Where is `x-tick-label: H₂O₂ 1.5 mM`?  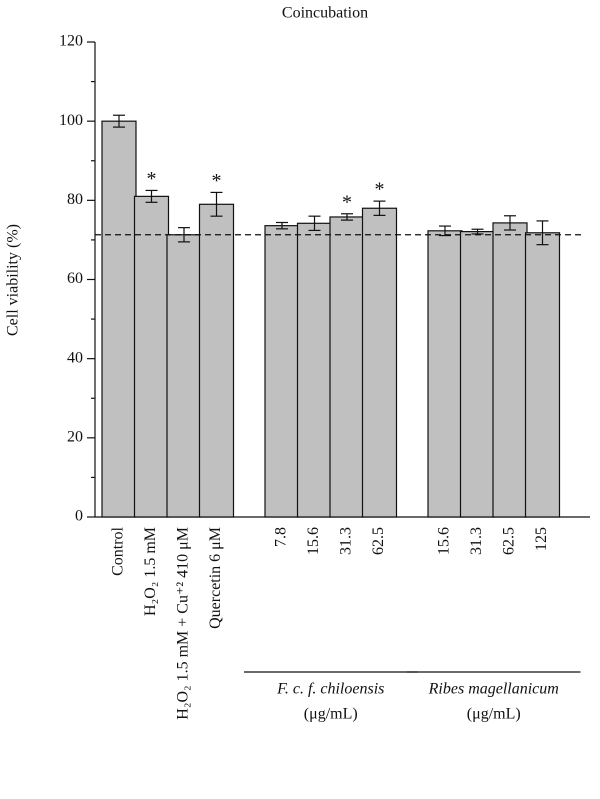
x-tick-label: H₂O₂ 1.5 mM is located at coordinates (150, 571).